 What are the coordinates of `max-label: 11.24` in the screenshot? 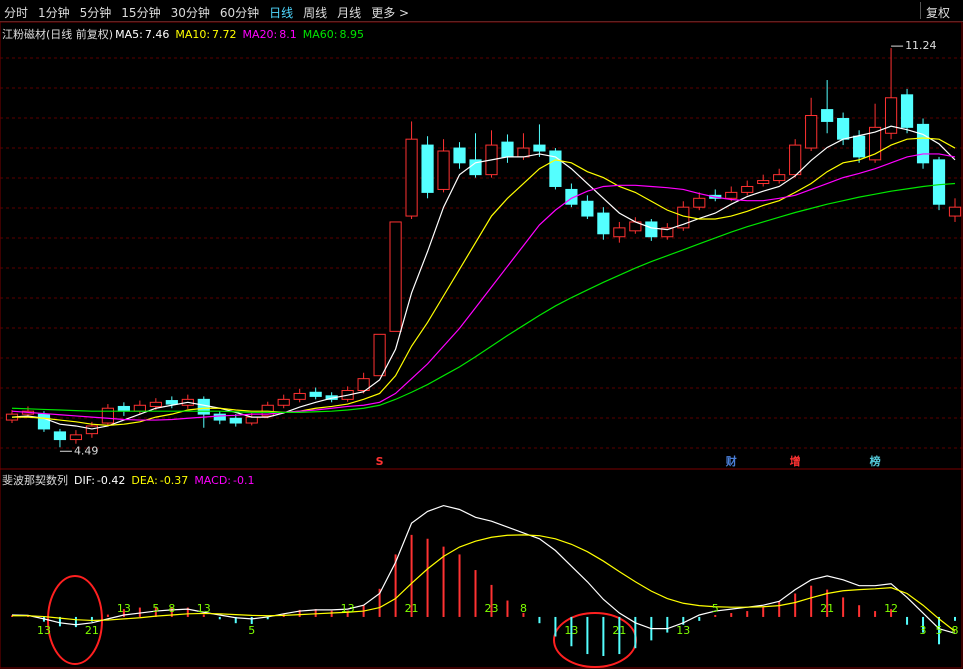 It's located at (921, 45).